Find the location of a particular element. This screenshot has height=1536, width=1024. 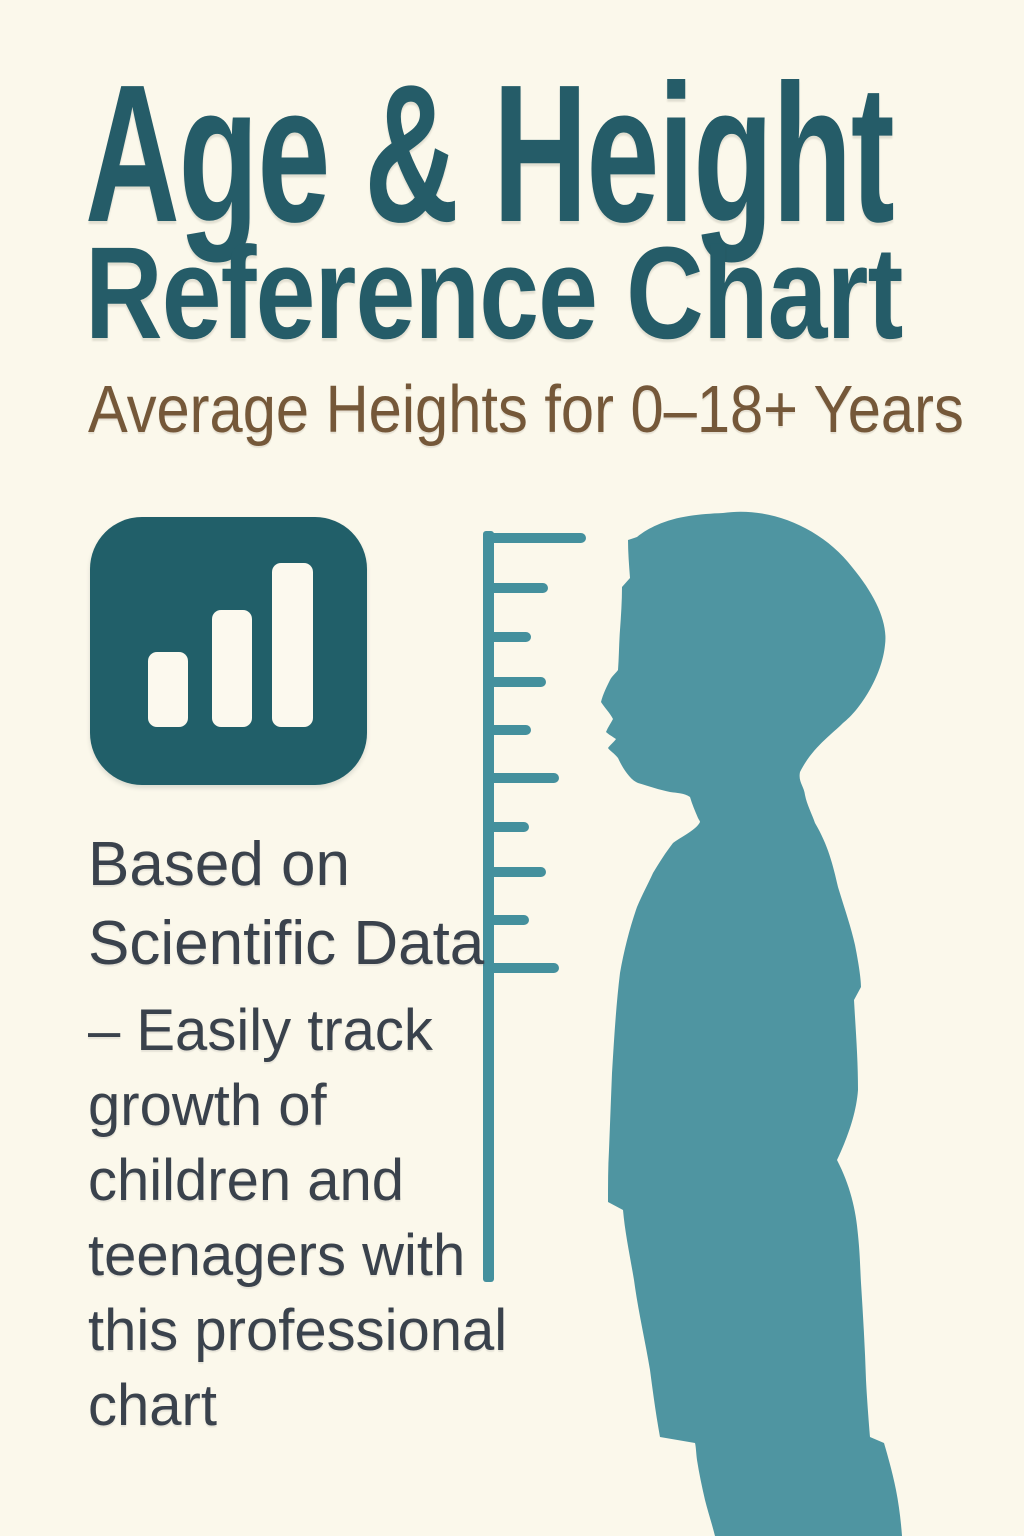

blurb-body-line-3: children and is located at coordinates (246, 1180).